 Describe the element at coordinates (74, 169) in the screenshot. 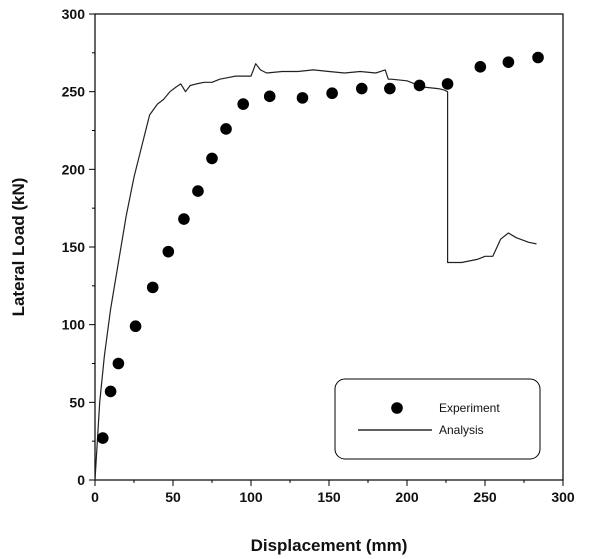

I see `y-tick-label: 200` at that location.